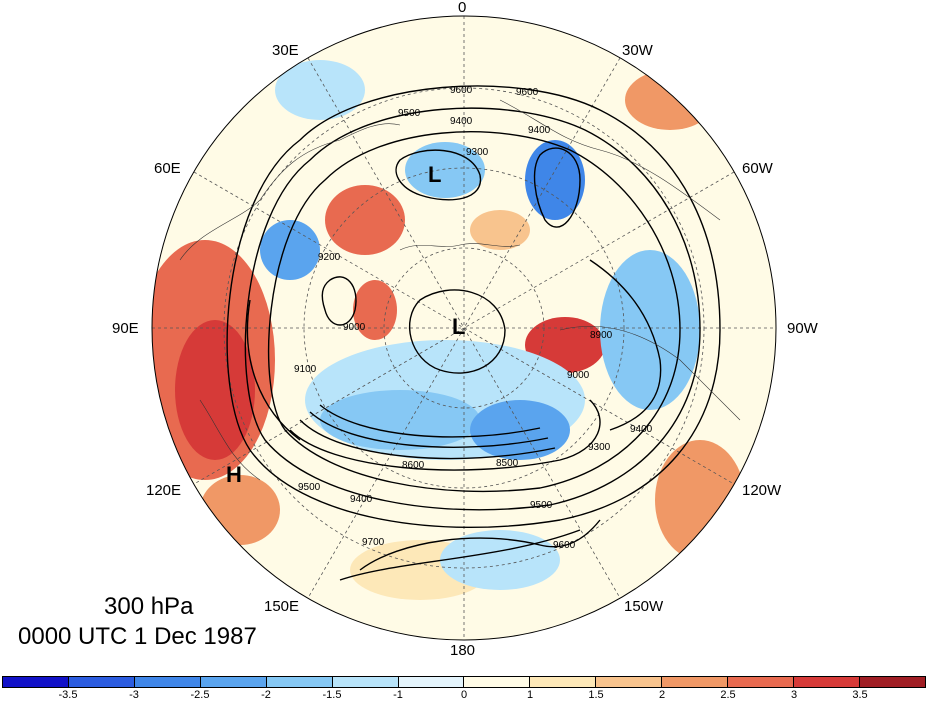 The height and width of the screenshot is (702, 928). I want to click on colorbar-tick-label: -3.5, so click(68, 695).